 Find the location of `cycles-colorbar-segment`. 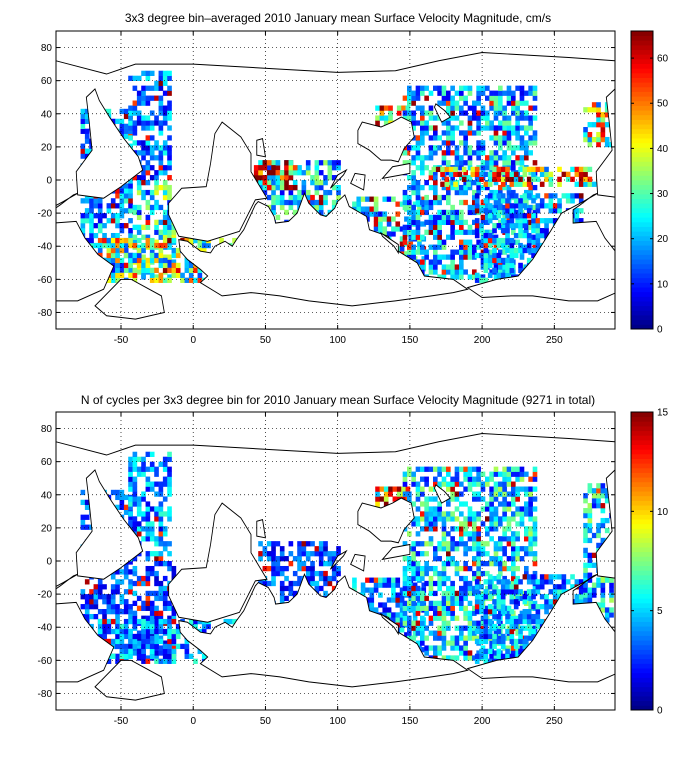

cycles-colorbar-segment is located at coordinates (642, 647).